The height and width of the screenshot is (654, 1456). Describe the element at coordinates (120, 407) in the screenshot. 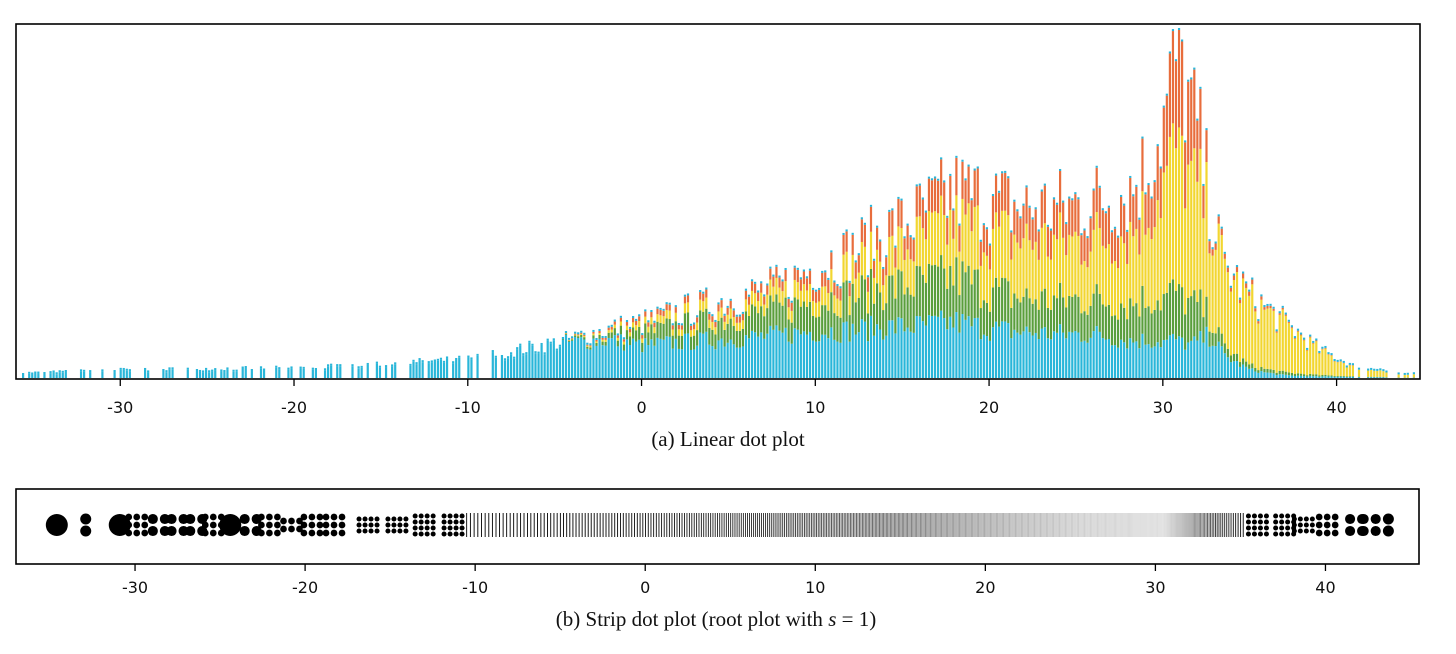

I see `x-tick-label: -30` at that location.